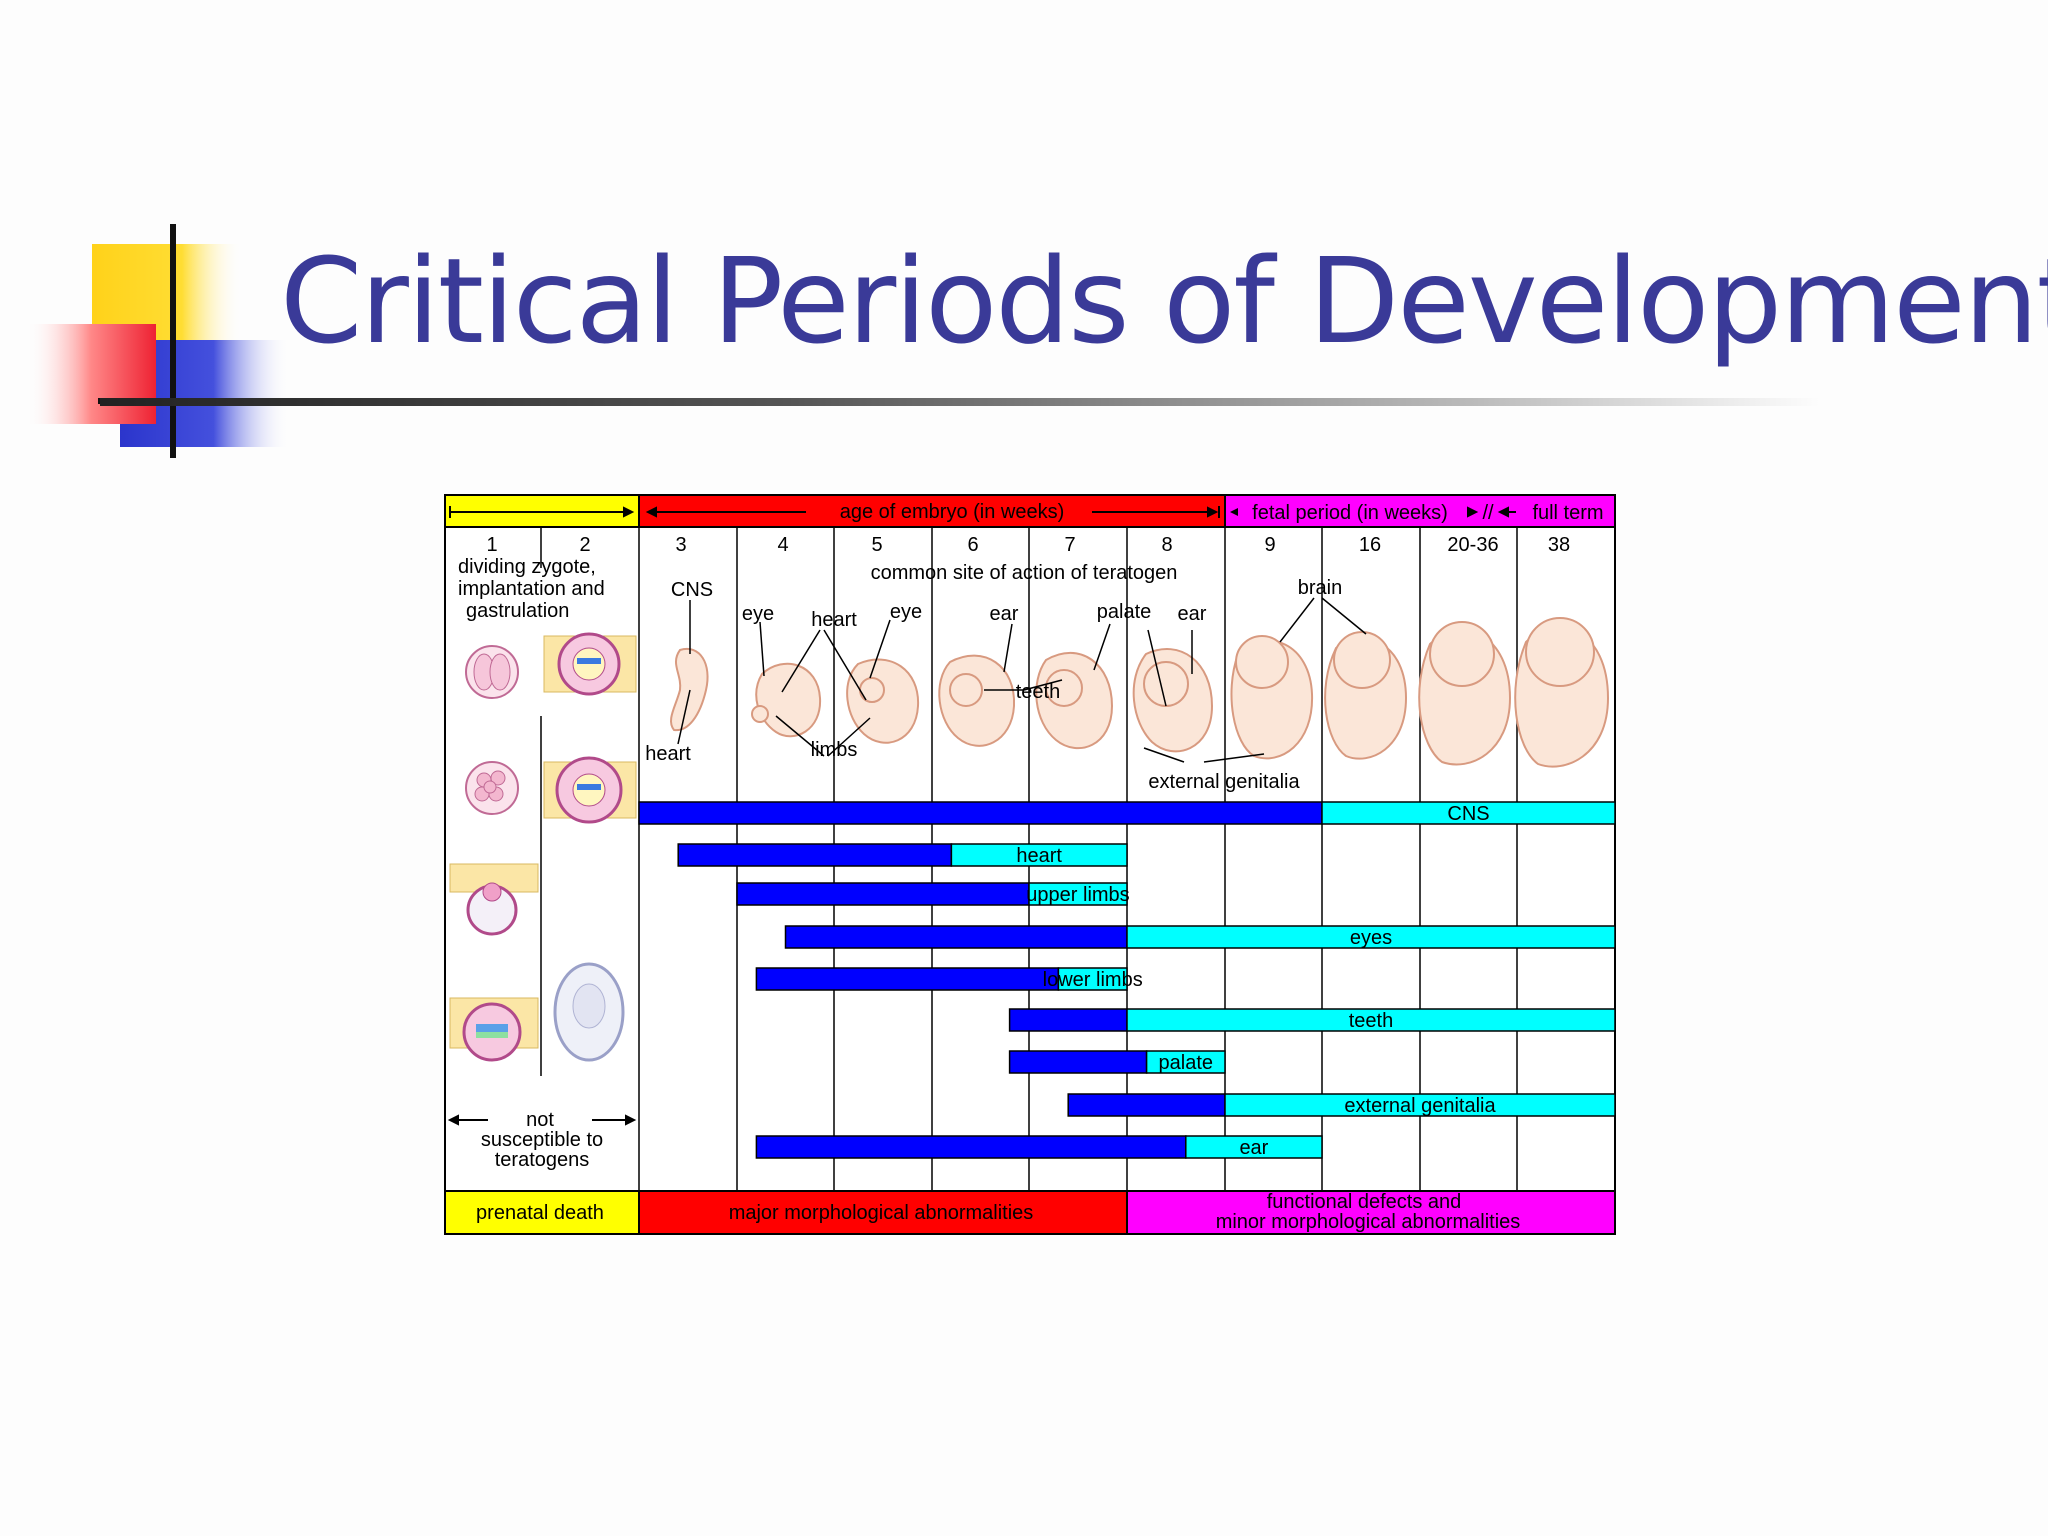 This screenshot has width=2048, height=1536. Describe the element at coordinates (1567, 513) in the screenshot. I see `header-full-term: full term` at that location.